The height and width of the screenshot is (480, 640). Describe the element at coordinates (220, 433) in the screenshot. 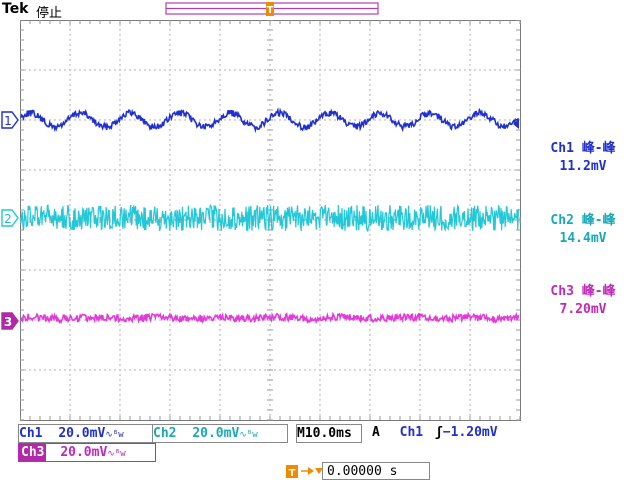

I see `ch2-scale-readout: Ch2 20.0mV∿ᴮw` at that location.